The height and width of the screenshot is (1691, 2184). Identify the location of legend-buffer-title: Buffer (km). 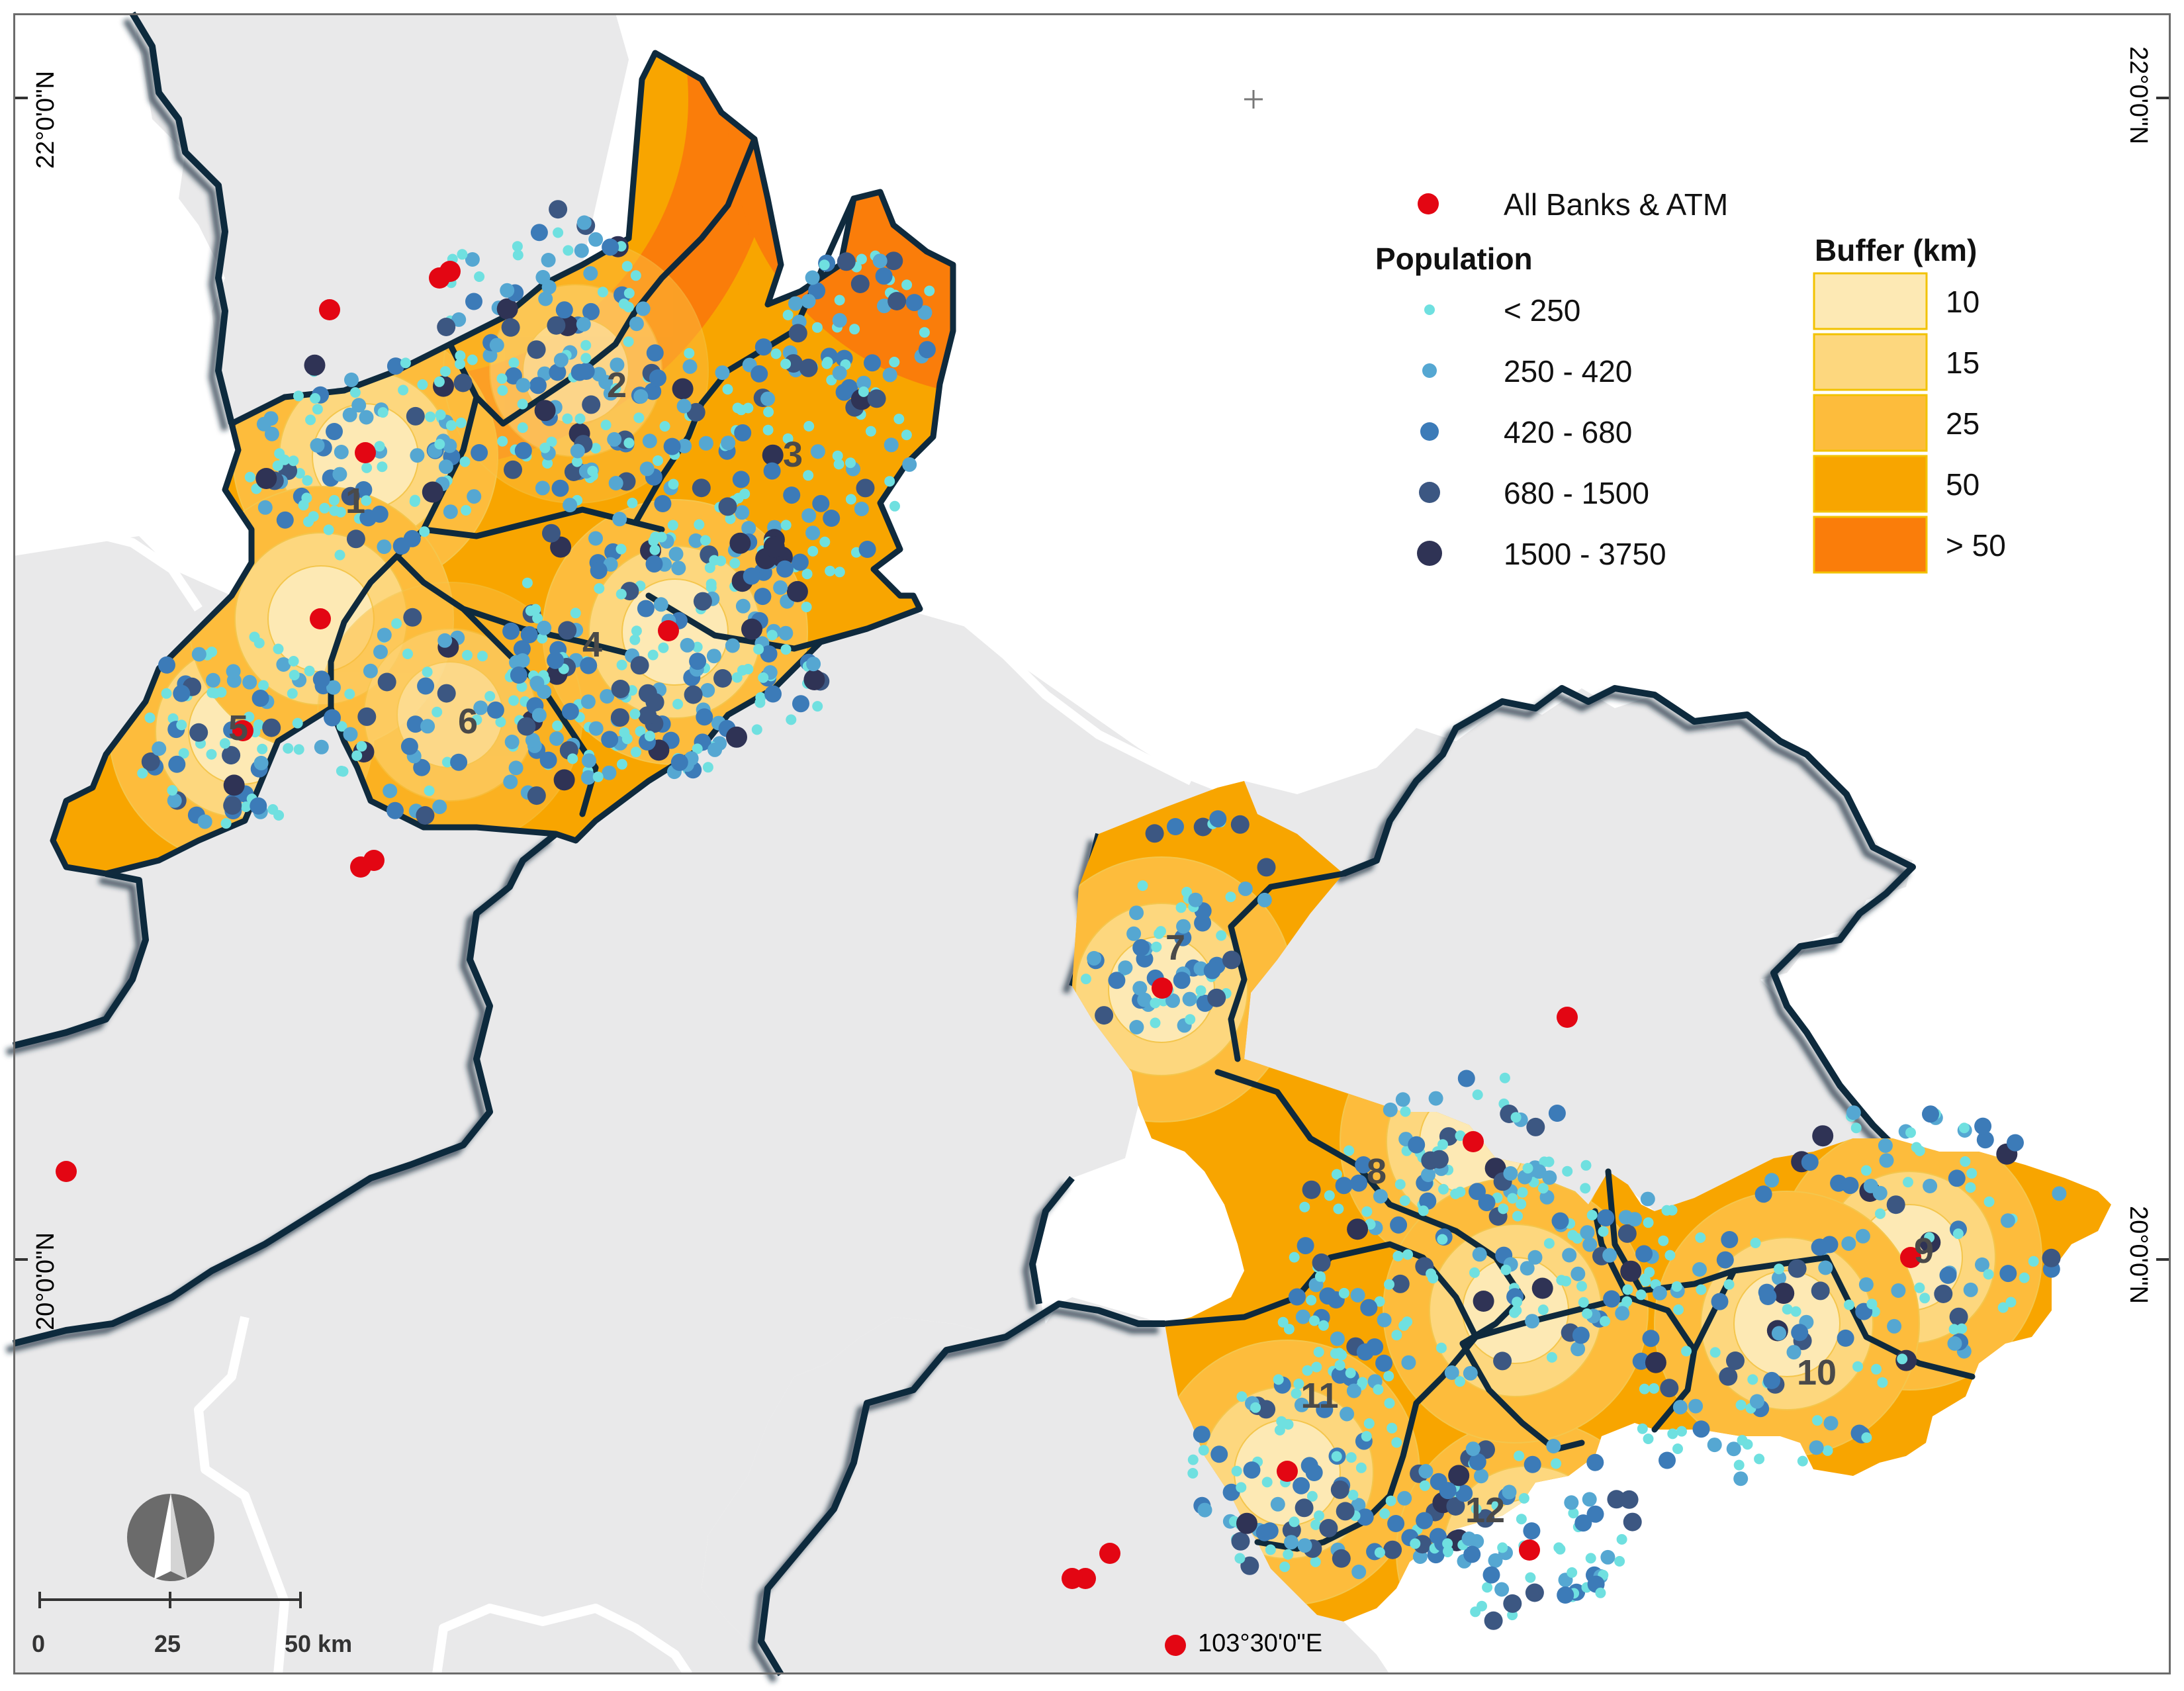
(1896, 250).